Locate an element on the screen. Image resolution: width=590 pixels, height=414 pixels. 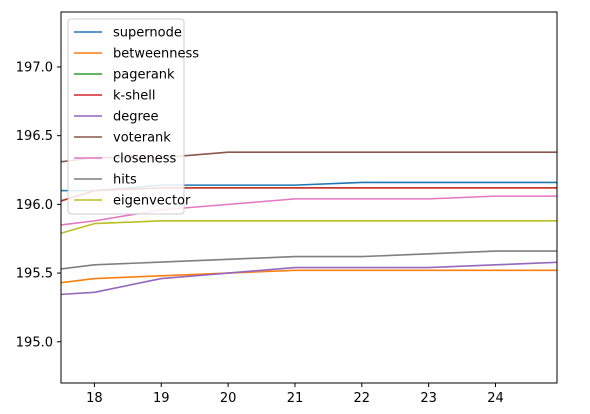
x-tick-label: 19 is located at coordinates (161, 398).